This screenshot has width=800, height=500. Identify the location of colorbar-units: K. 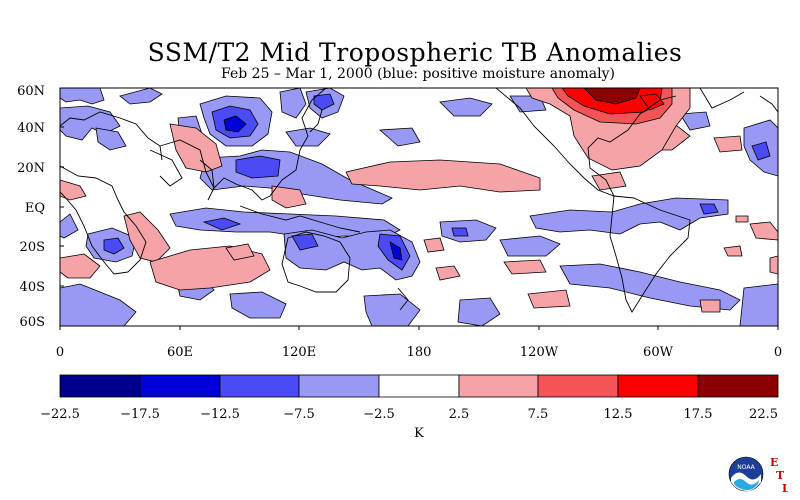
(419, 433).